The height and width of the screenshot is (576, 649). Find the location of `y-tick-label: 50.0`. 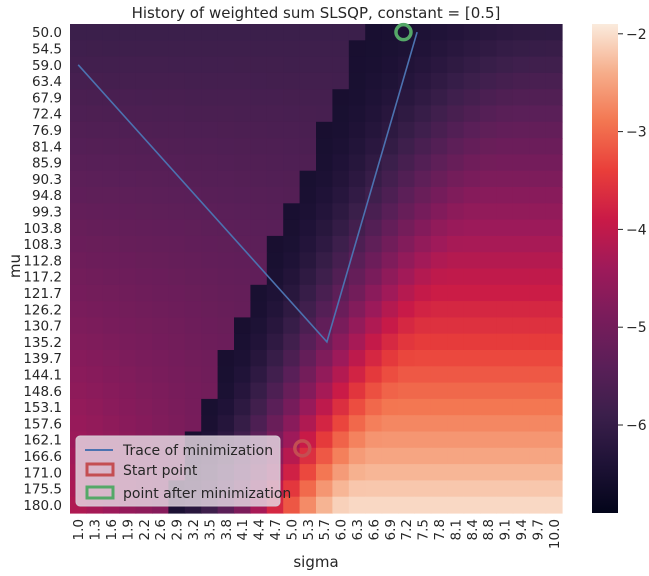

y-tick-label: 50.0 is located at coordinates (47, 33).